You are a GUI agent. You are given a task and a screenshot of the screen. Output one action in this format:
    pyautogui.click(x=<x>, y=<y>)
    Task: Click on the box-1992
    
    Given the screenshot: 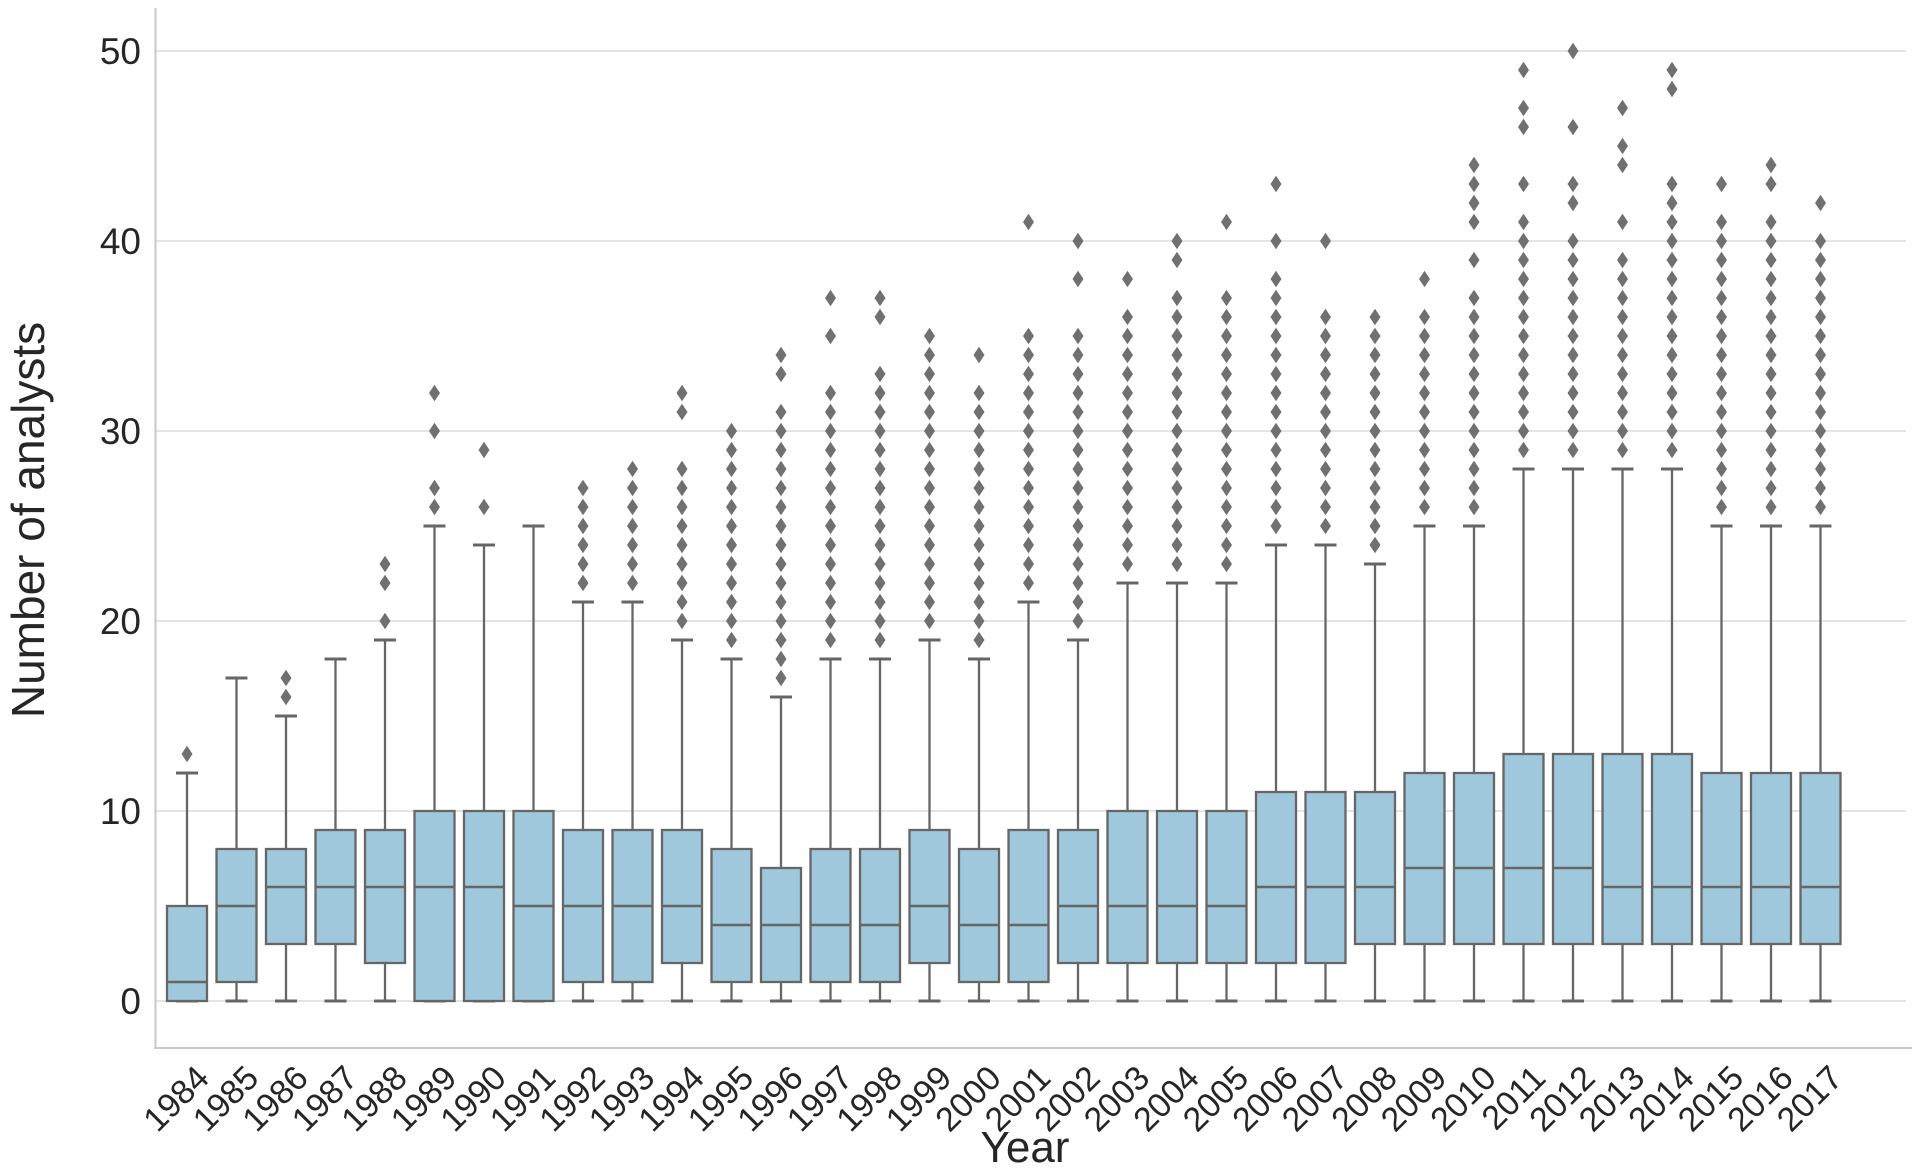 What is the action you would take?
    pyautogui.click(x=583, y=741)
    